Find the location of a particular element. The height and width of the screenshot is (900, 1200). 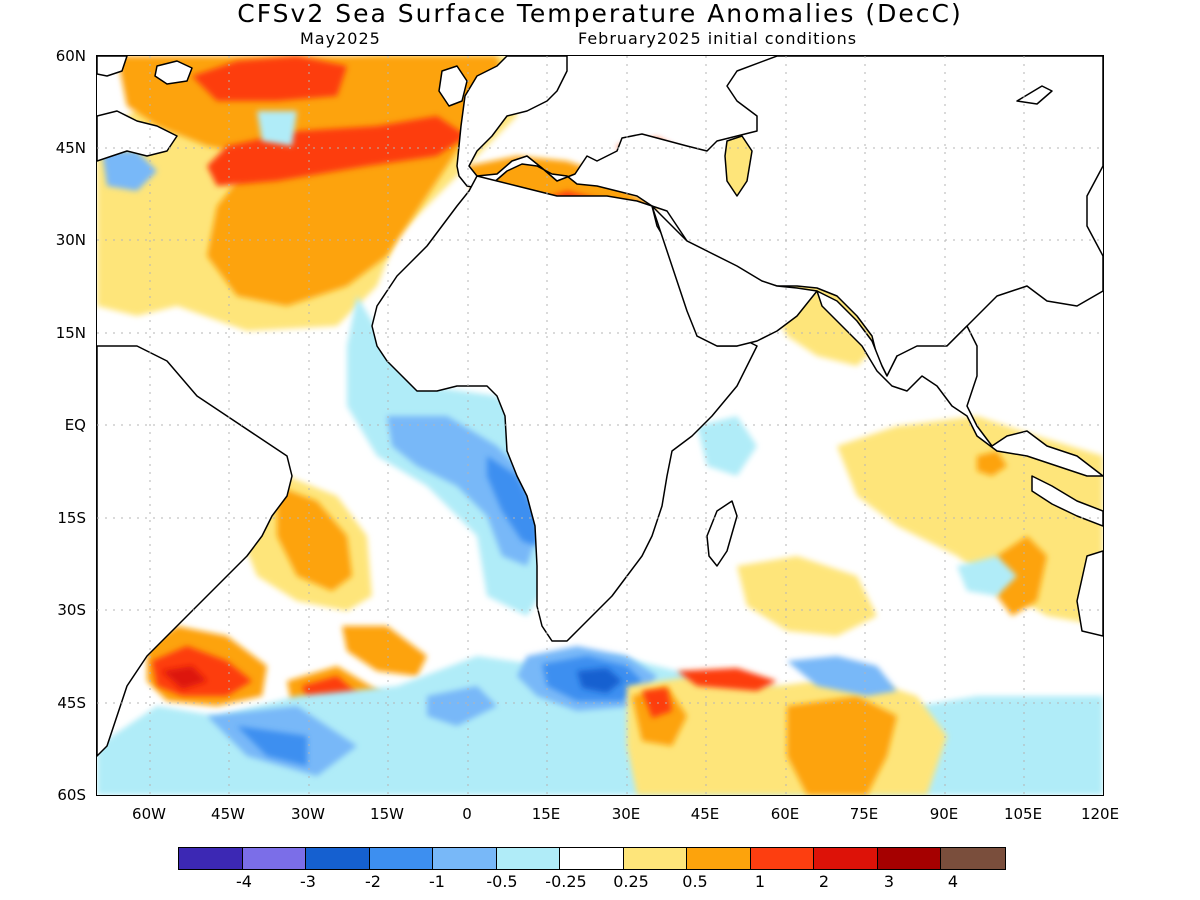

land-british-isles is located at coordinates (453, 86).